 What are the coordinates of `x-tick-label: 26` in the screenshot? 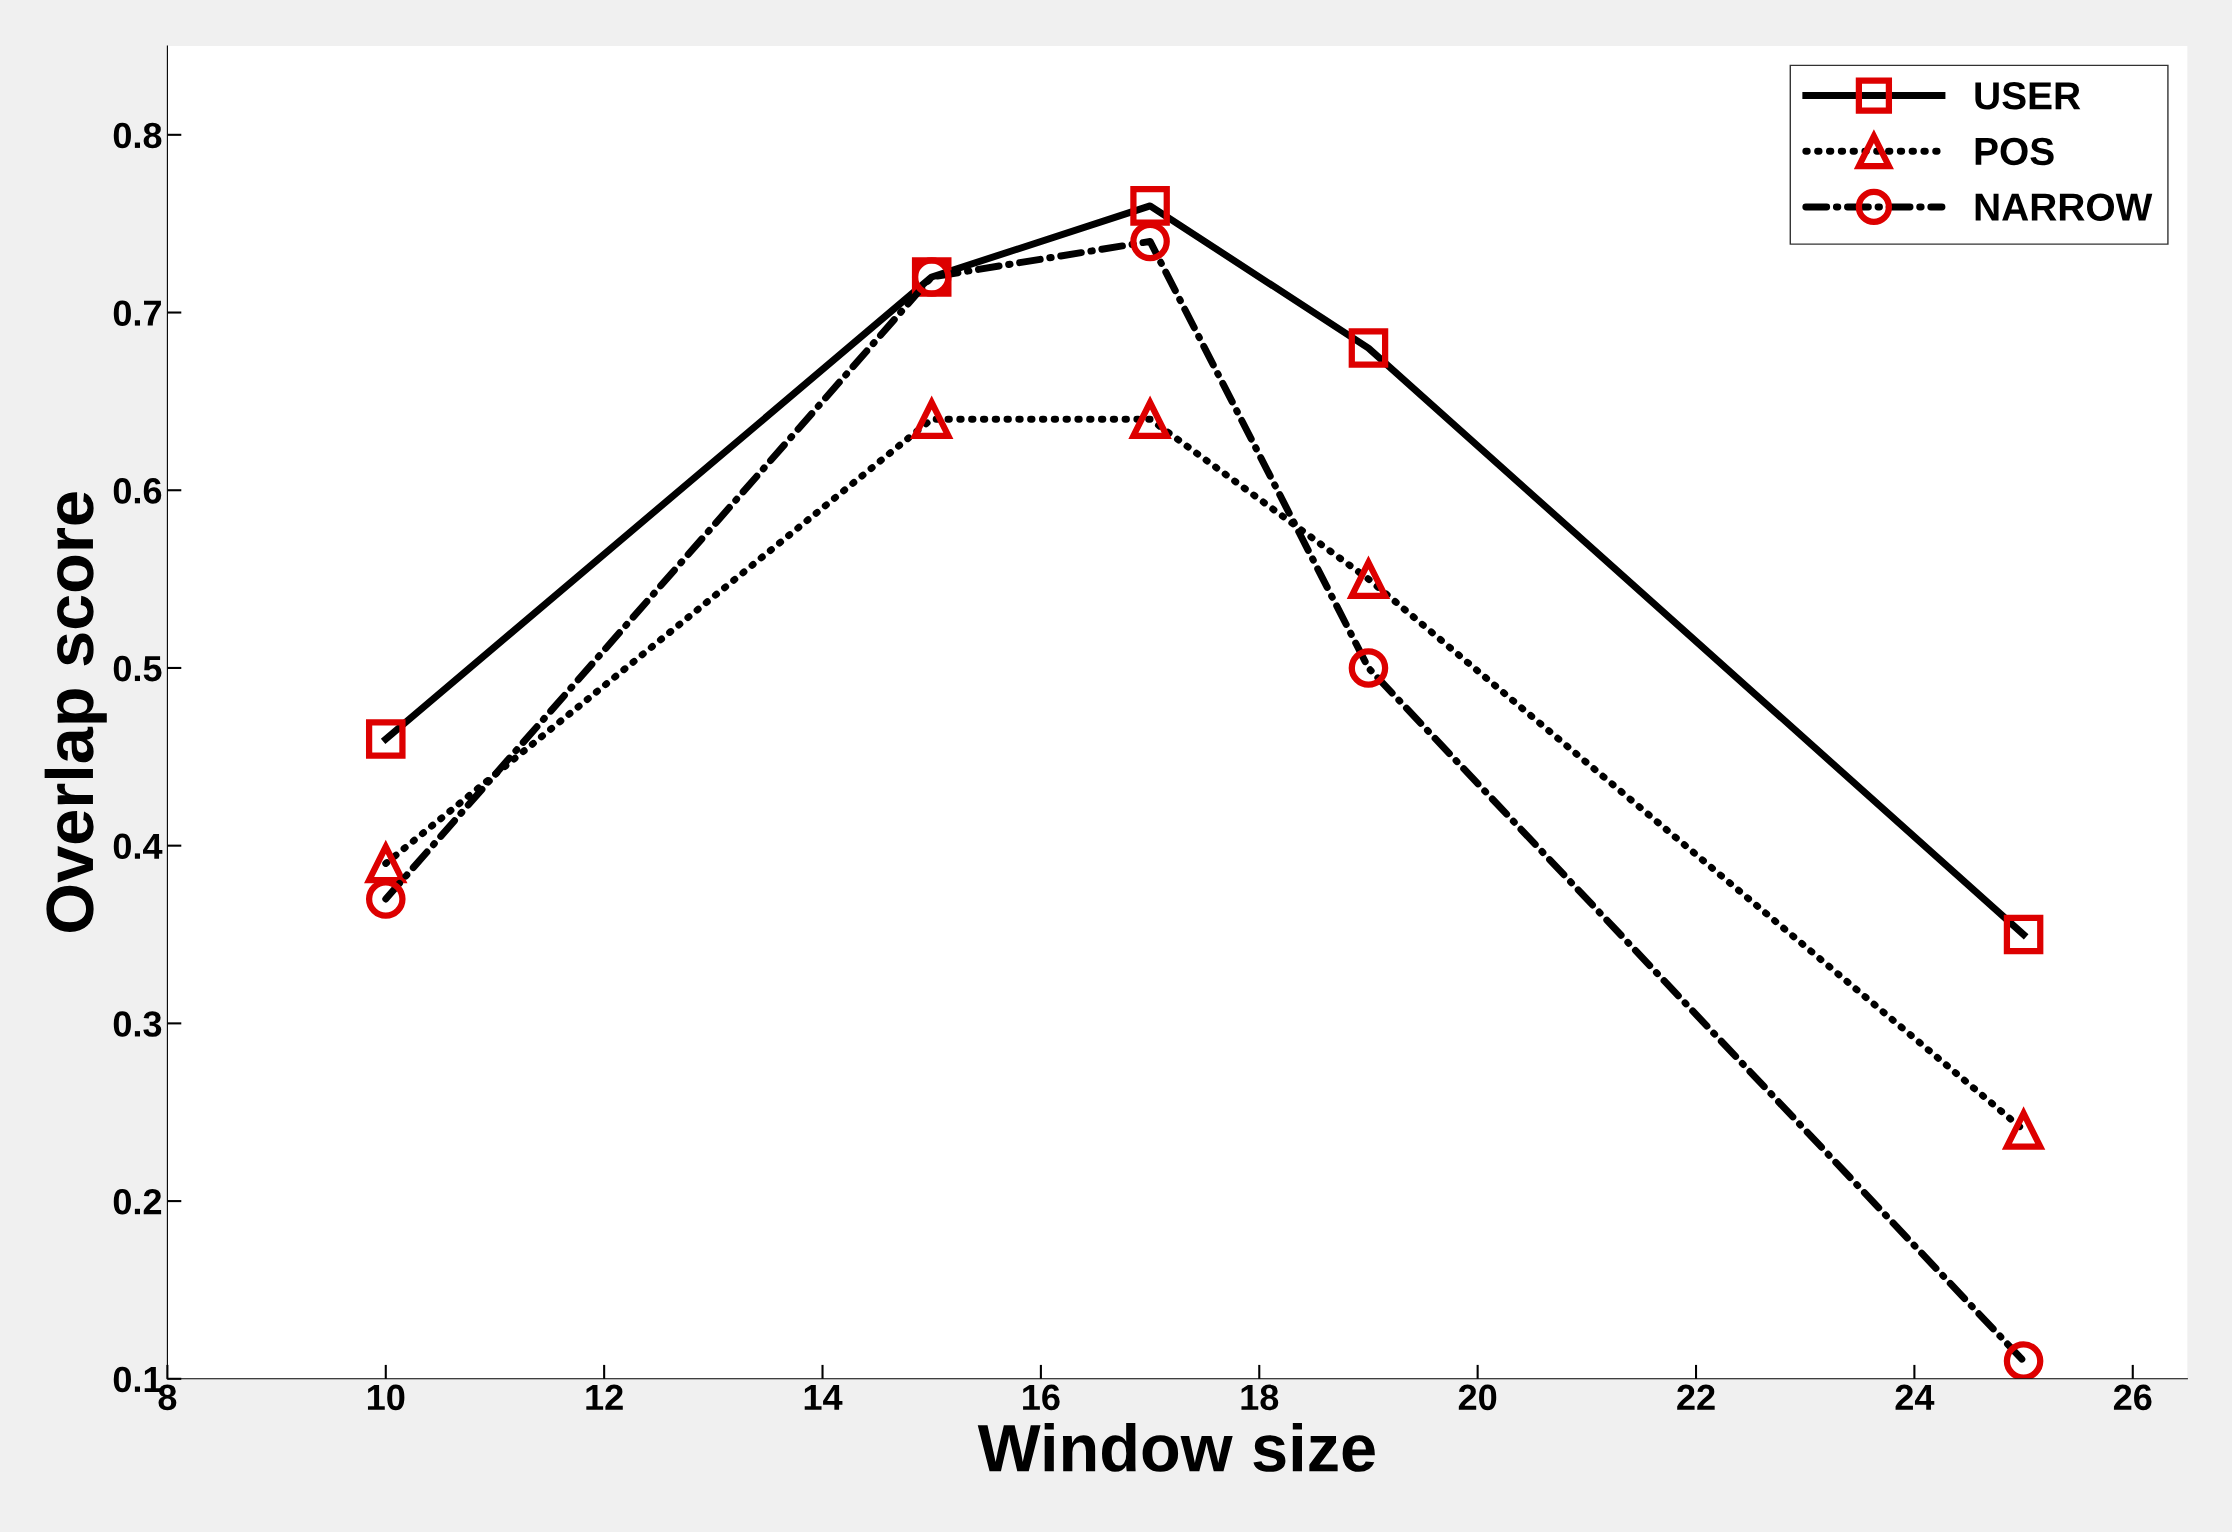 It's located at (2132, 1397).